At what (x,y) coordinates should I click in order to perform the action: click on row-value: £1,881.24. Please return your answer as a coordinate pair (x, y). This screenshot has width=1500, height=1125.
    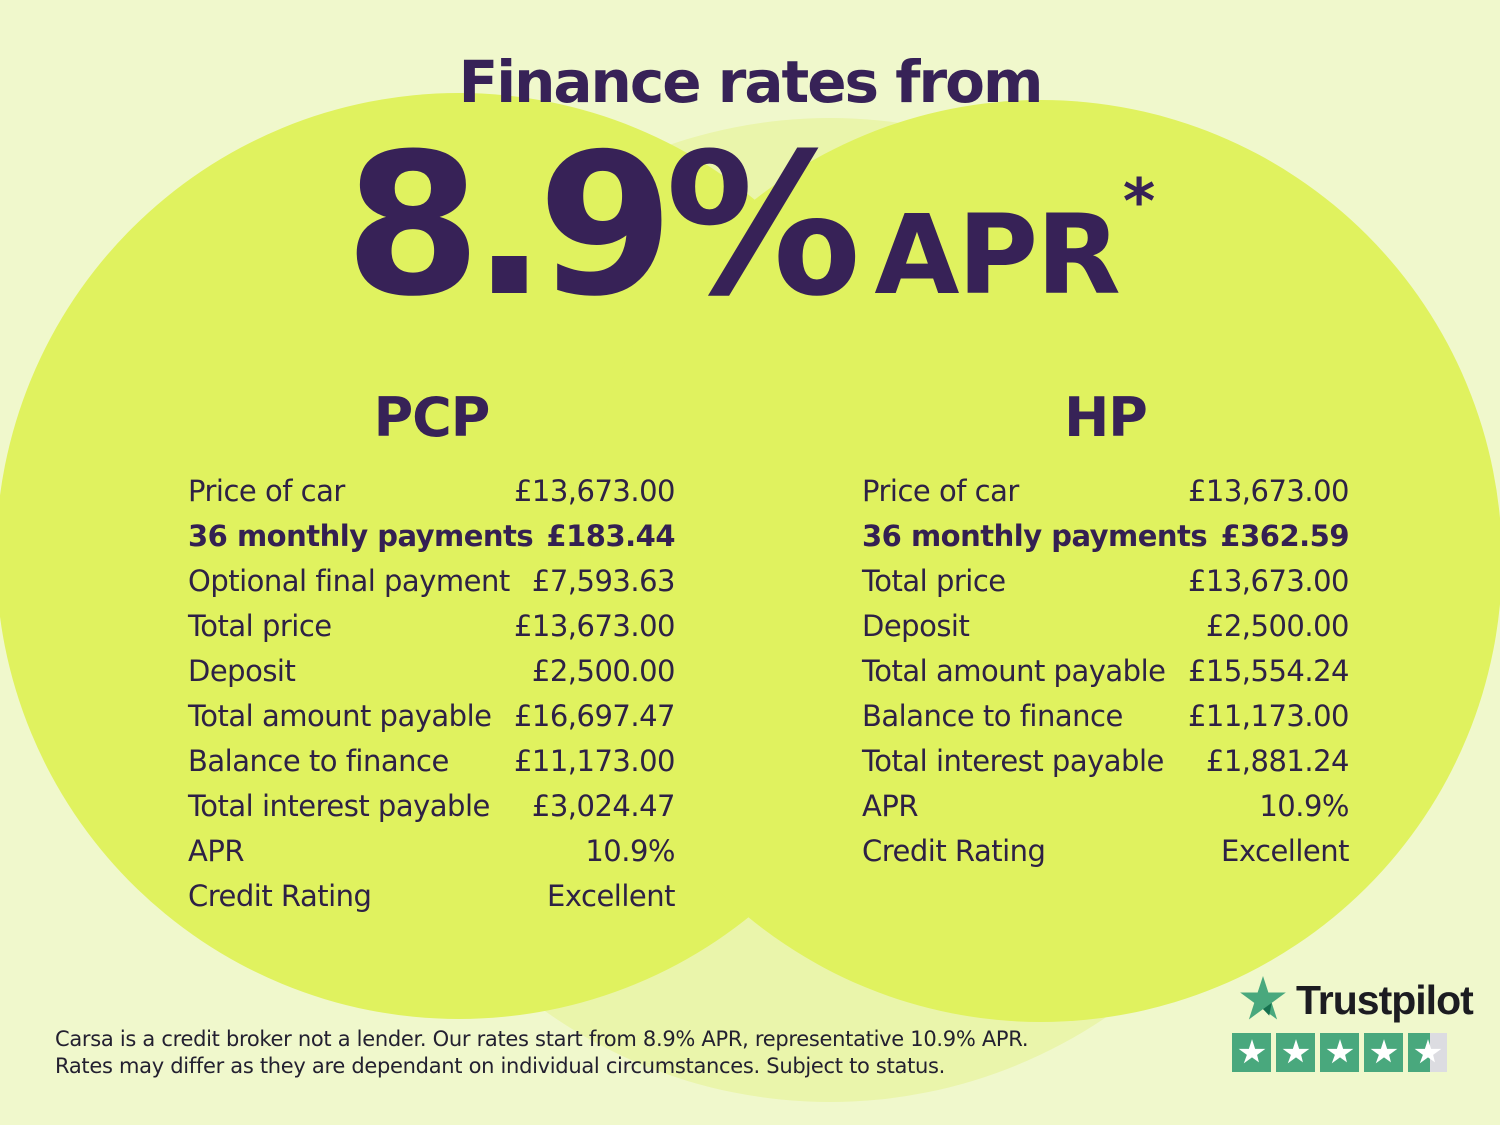
    Looking at the image, I should click on (1277, 760).